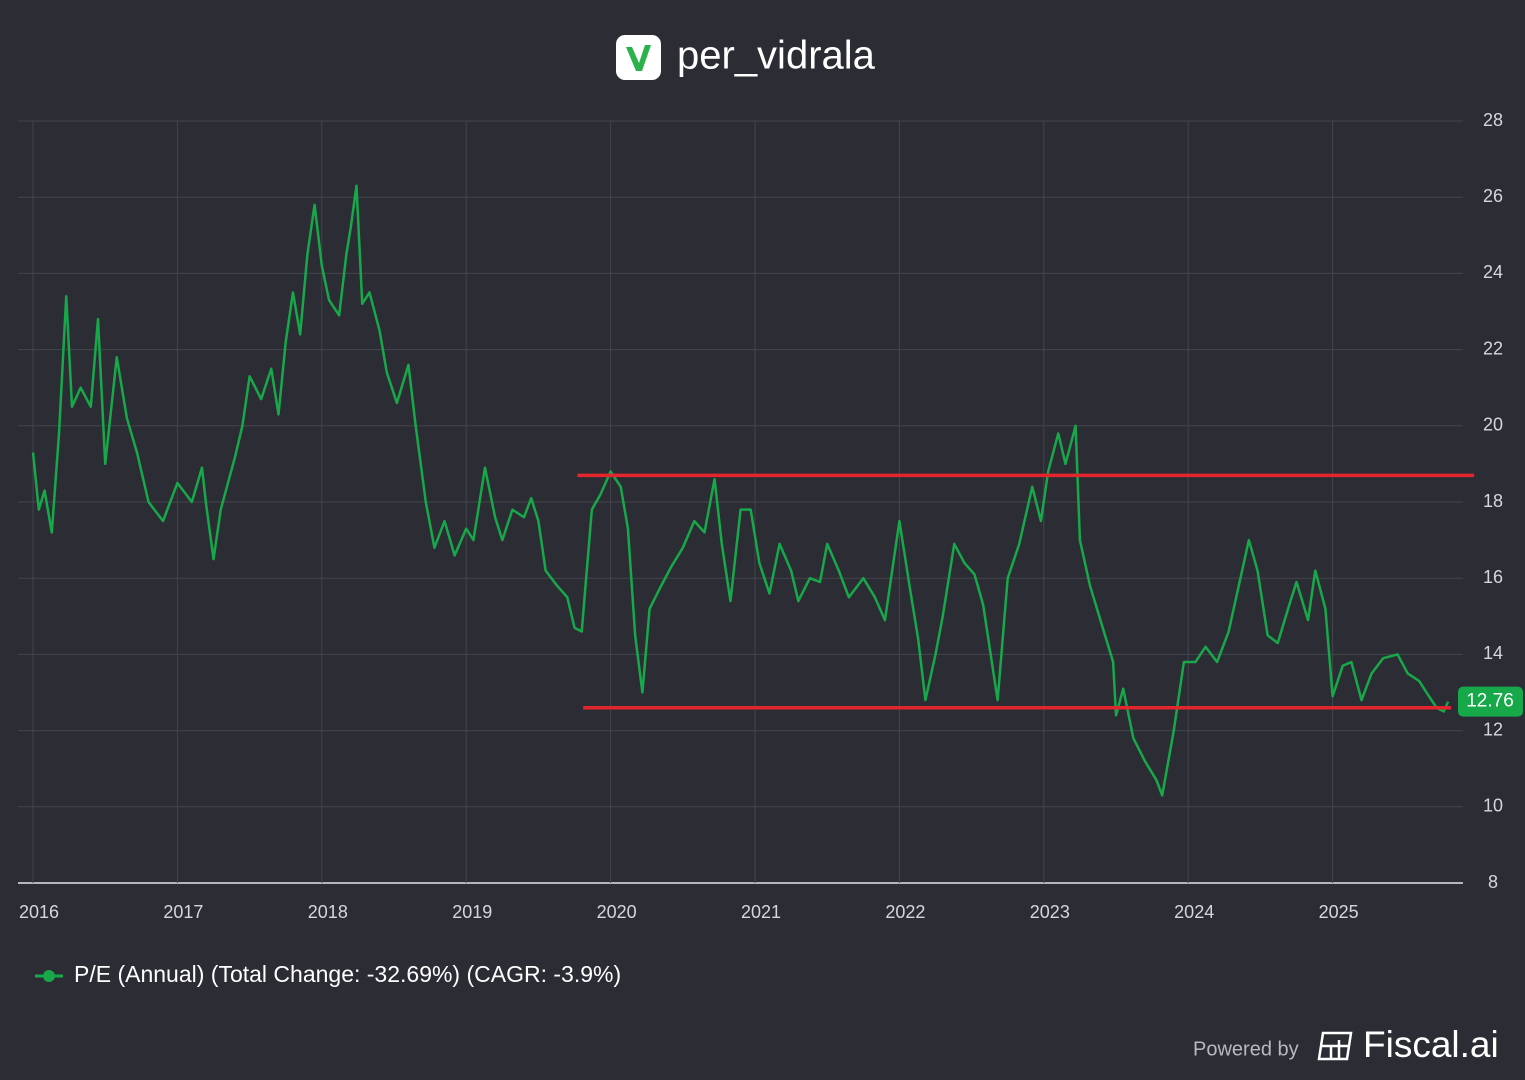  I want to click on x-tick-label: 2024, so click(1194, 912).